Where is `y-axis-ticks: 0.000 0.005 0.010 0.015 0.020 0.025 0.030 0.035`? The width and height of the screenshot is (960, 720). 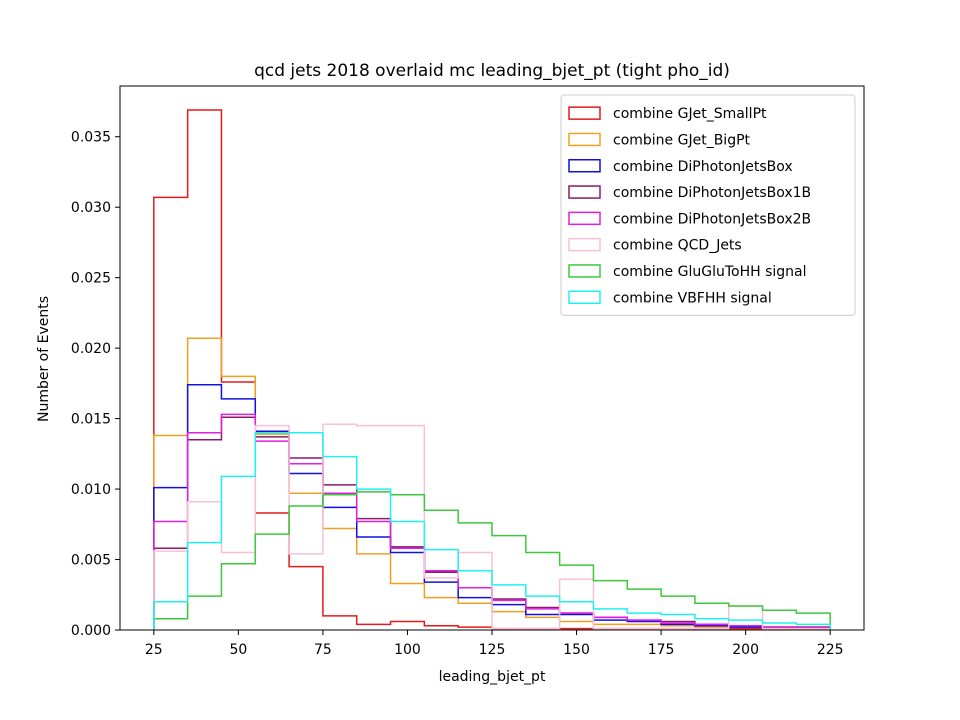
y-axis-ticks: 0.000 0.005 0.010 0.015 0.020 0.025 0.030 0.035 is located at coordinates (95, 384).